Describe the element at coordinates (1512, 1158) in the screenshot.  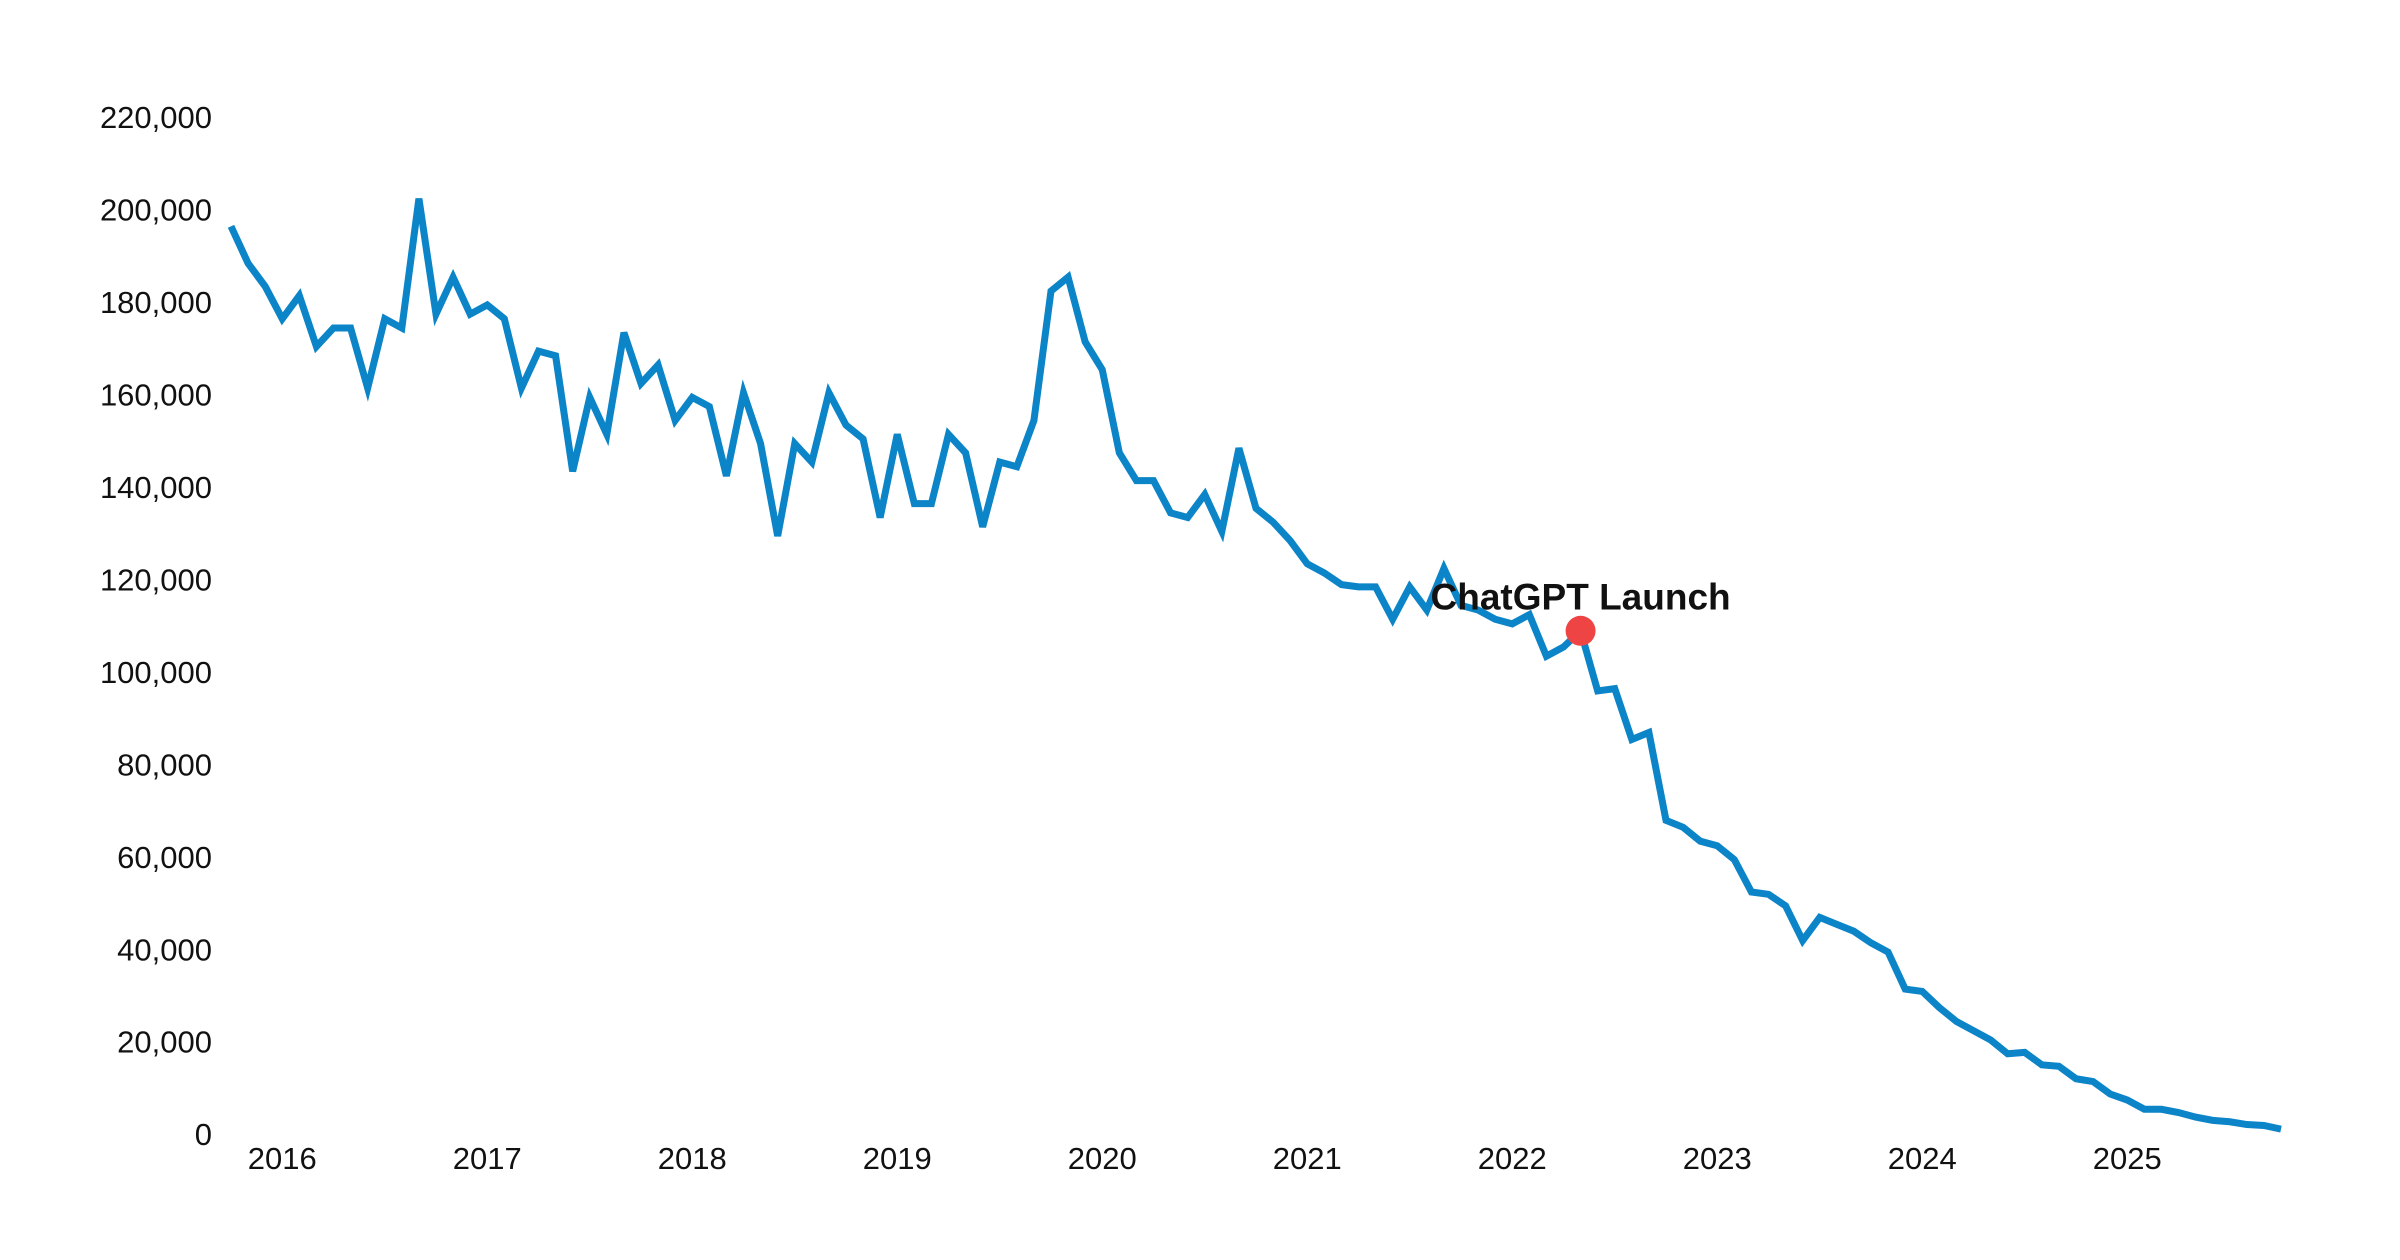
I see `x-tick-label: 2022` at that location.